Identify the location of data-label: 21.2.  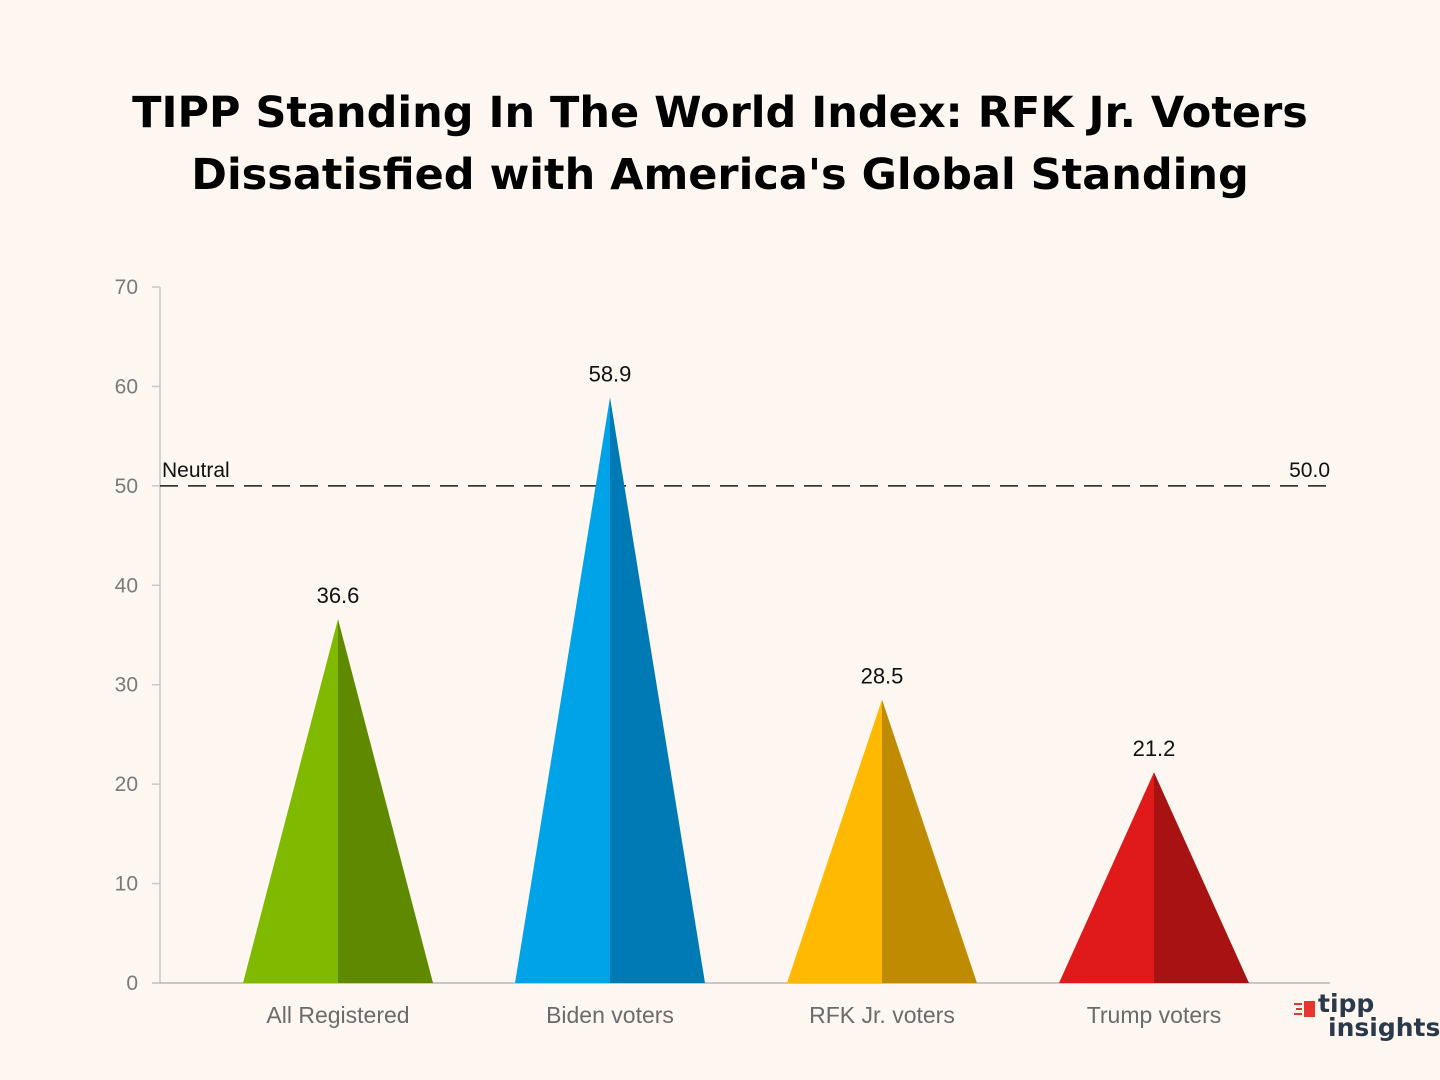
(1154, 748).